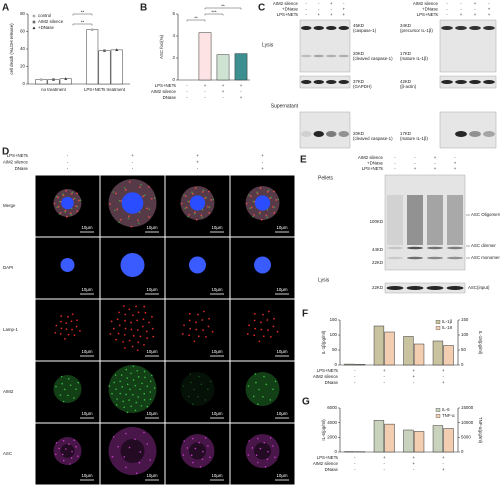  Describe the element at coordinates (44, 15) in the screenshot. I see `legend-label: control` at that location.